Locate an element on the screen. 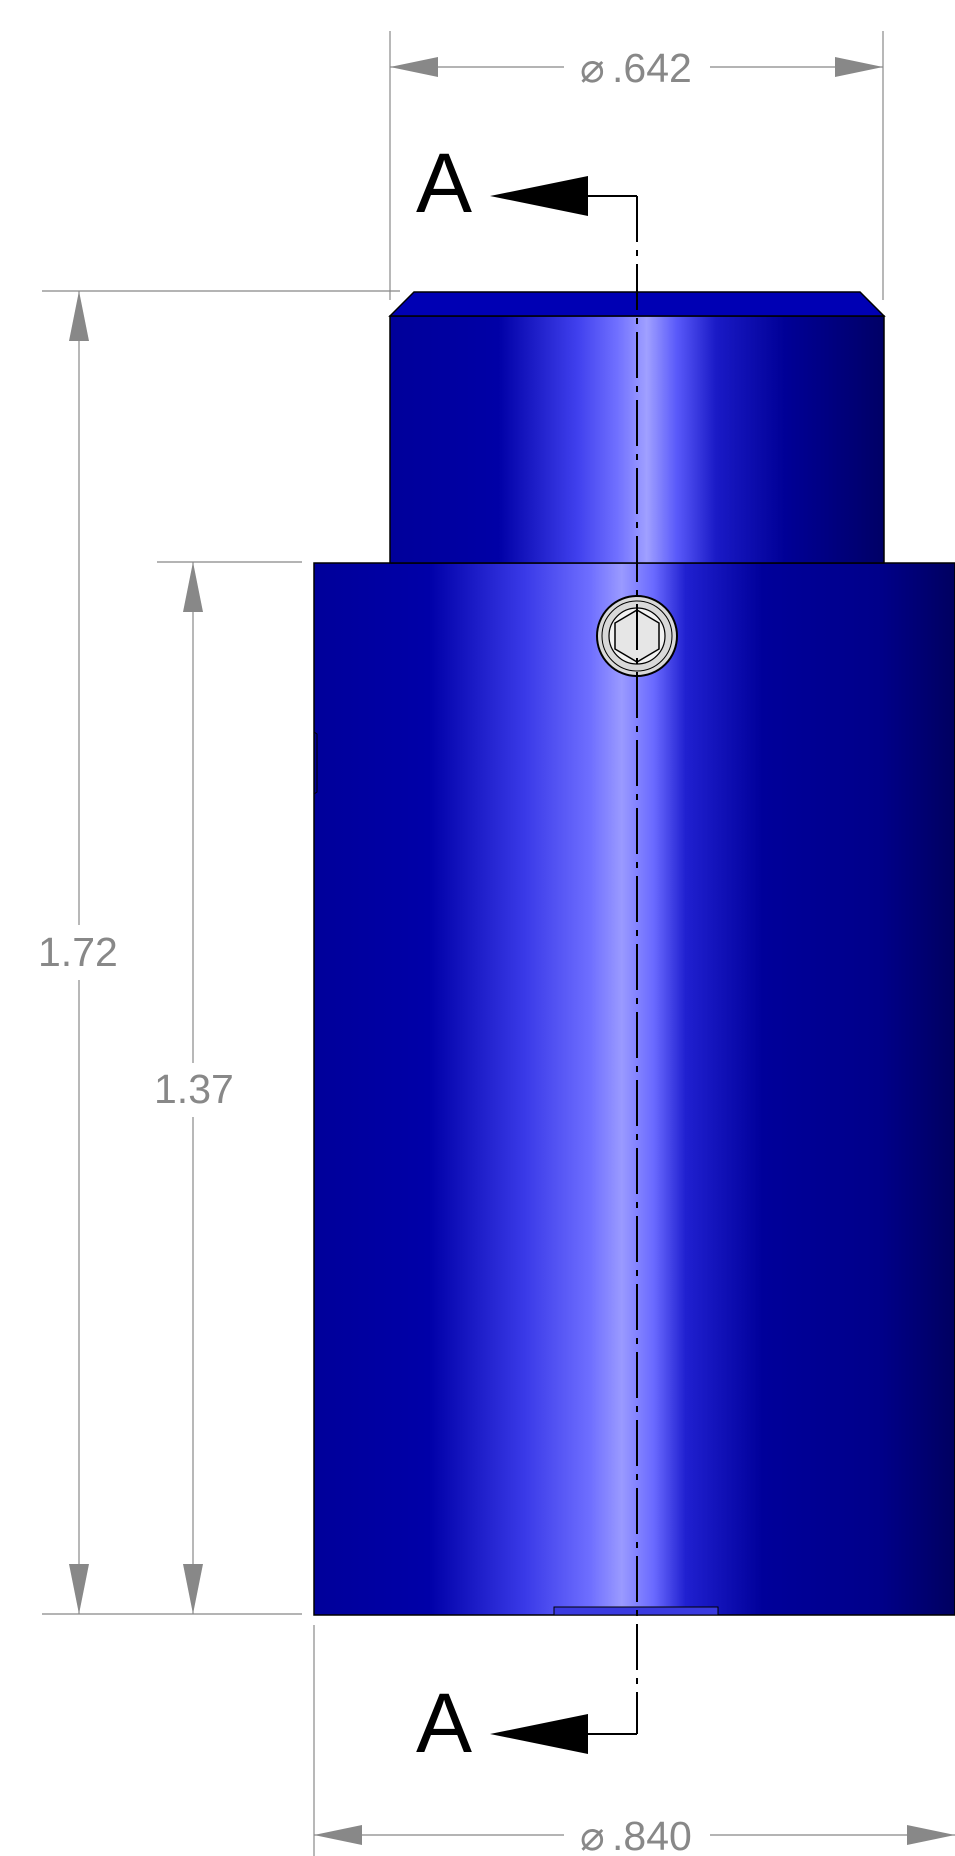 Image resolution: width=955 pixels, height=1856 pixels. section-top-arrow is located at coordinates (539, 196).